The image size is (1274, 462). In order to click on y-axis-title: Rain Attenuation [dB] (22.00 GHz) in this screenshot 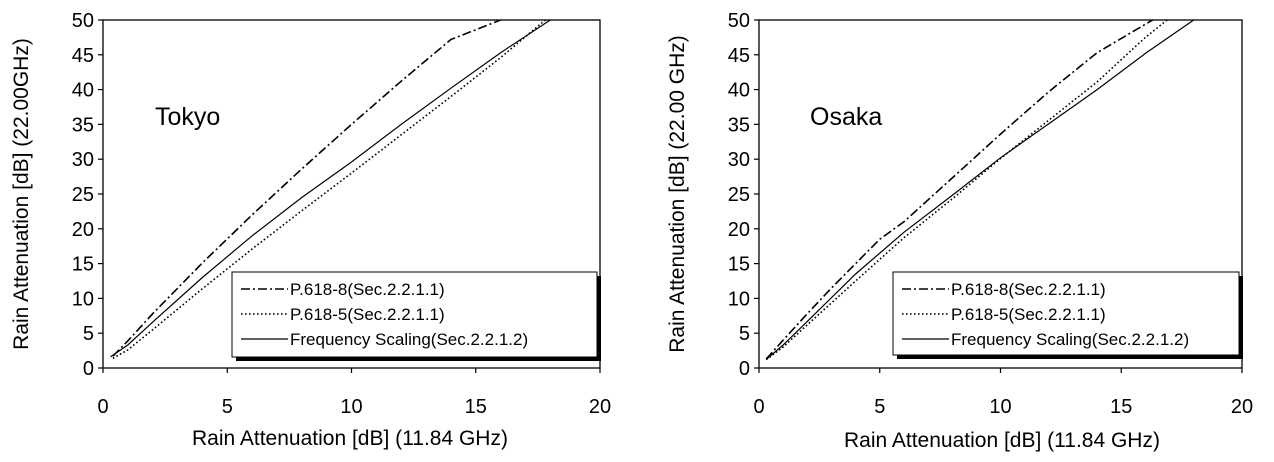, I will do `click(677, 194)`.